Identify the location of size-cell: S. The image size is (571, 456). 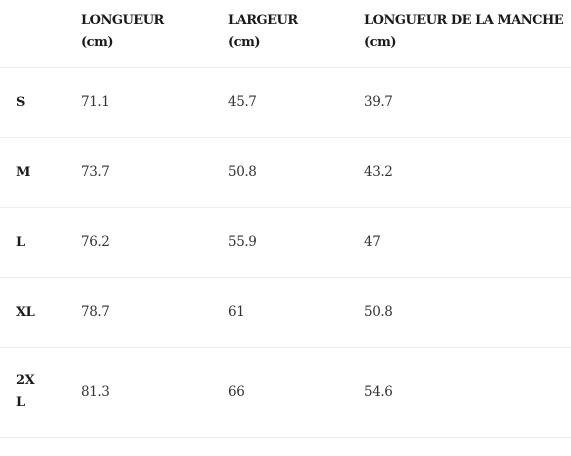
(33, 102).